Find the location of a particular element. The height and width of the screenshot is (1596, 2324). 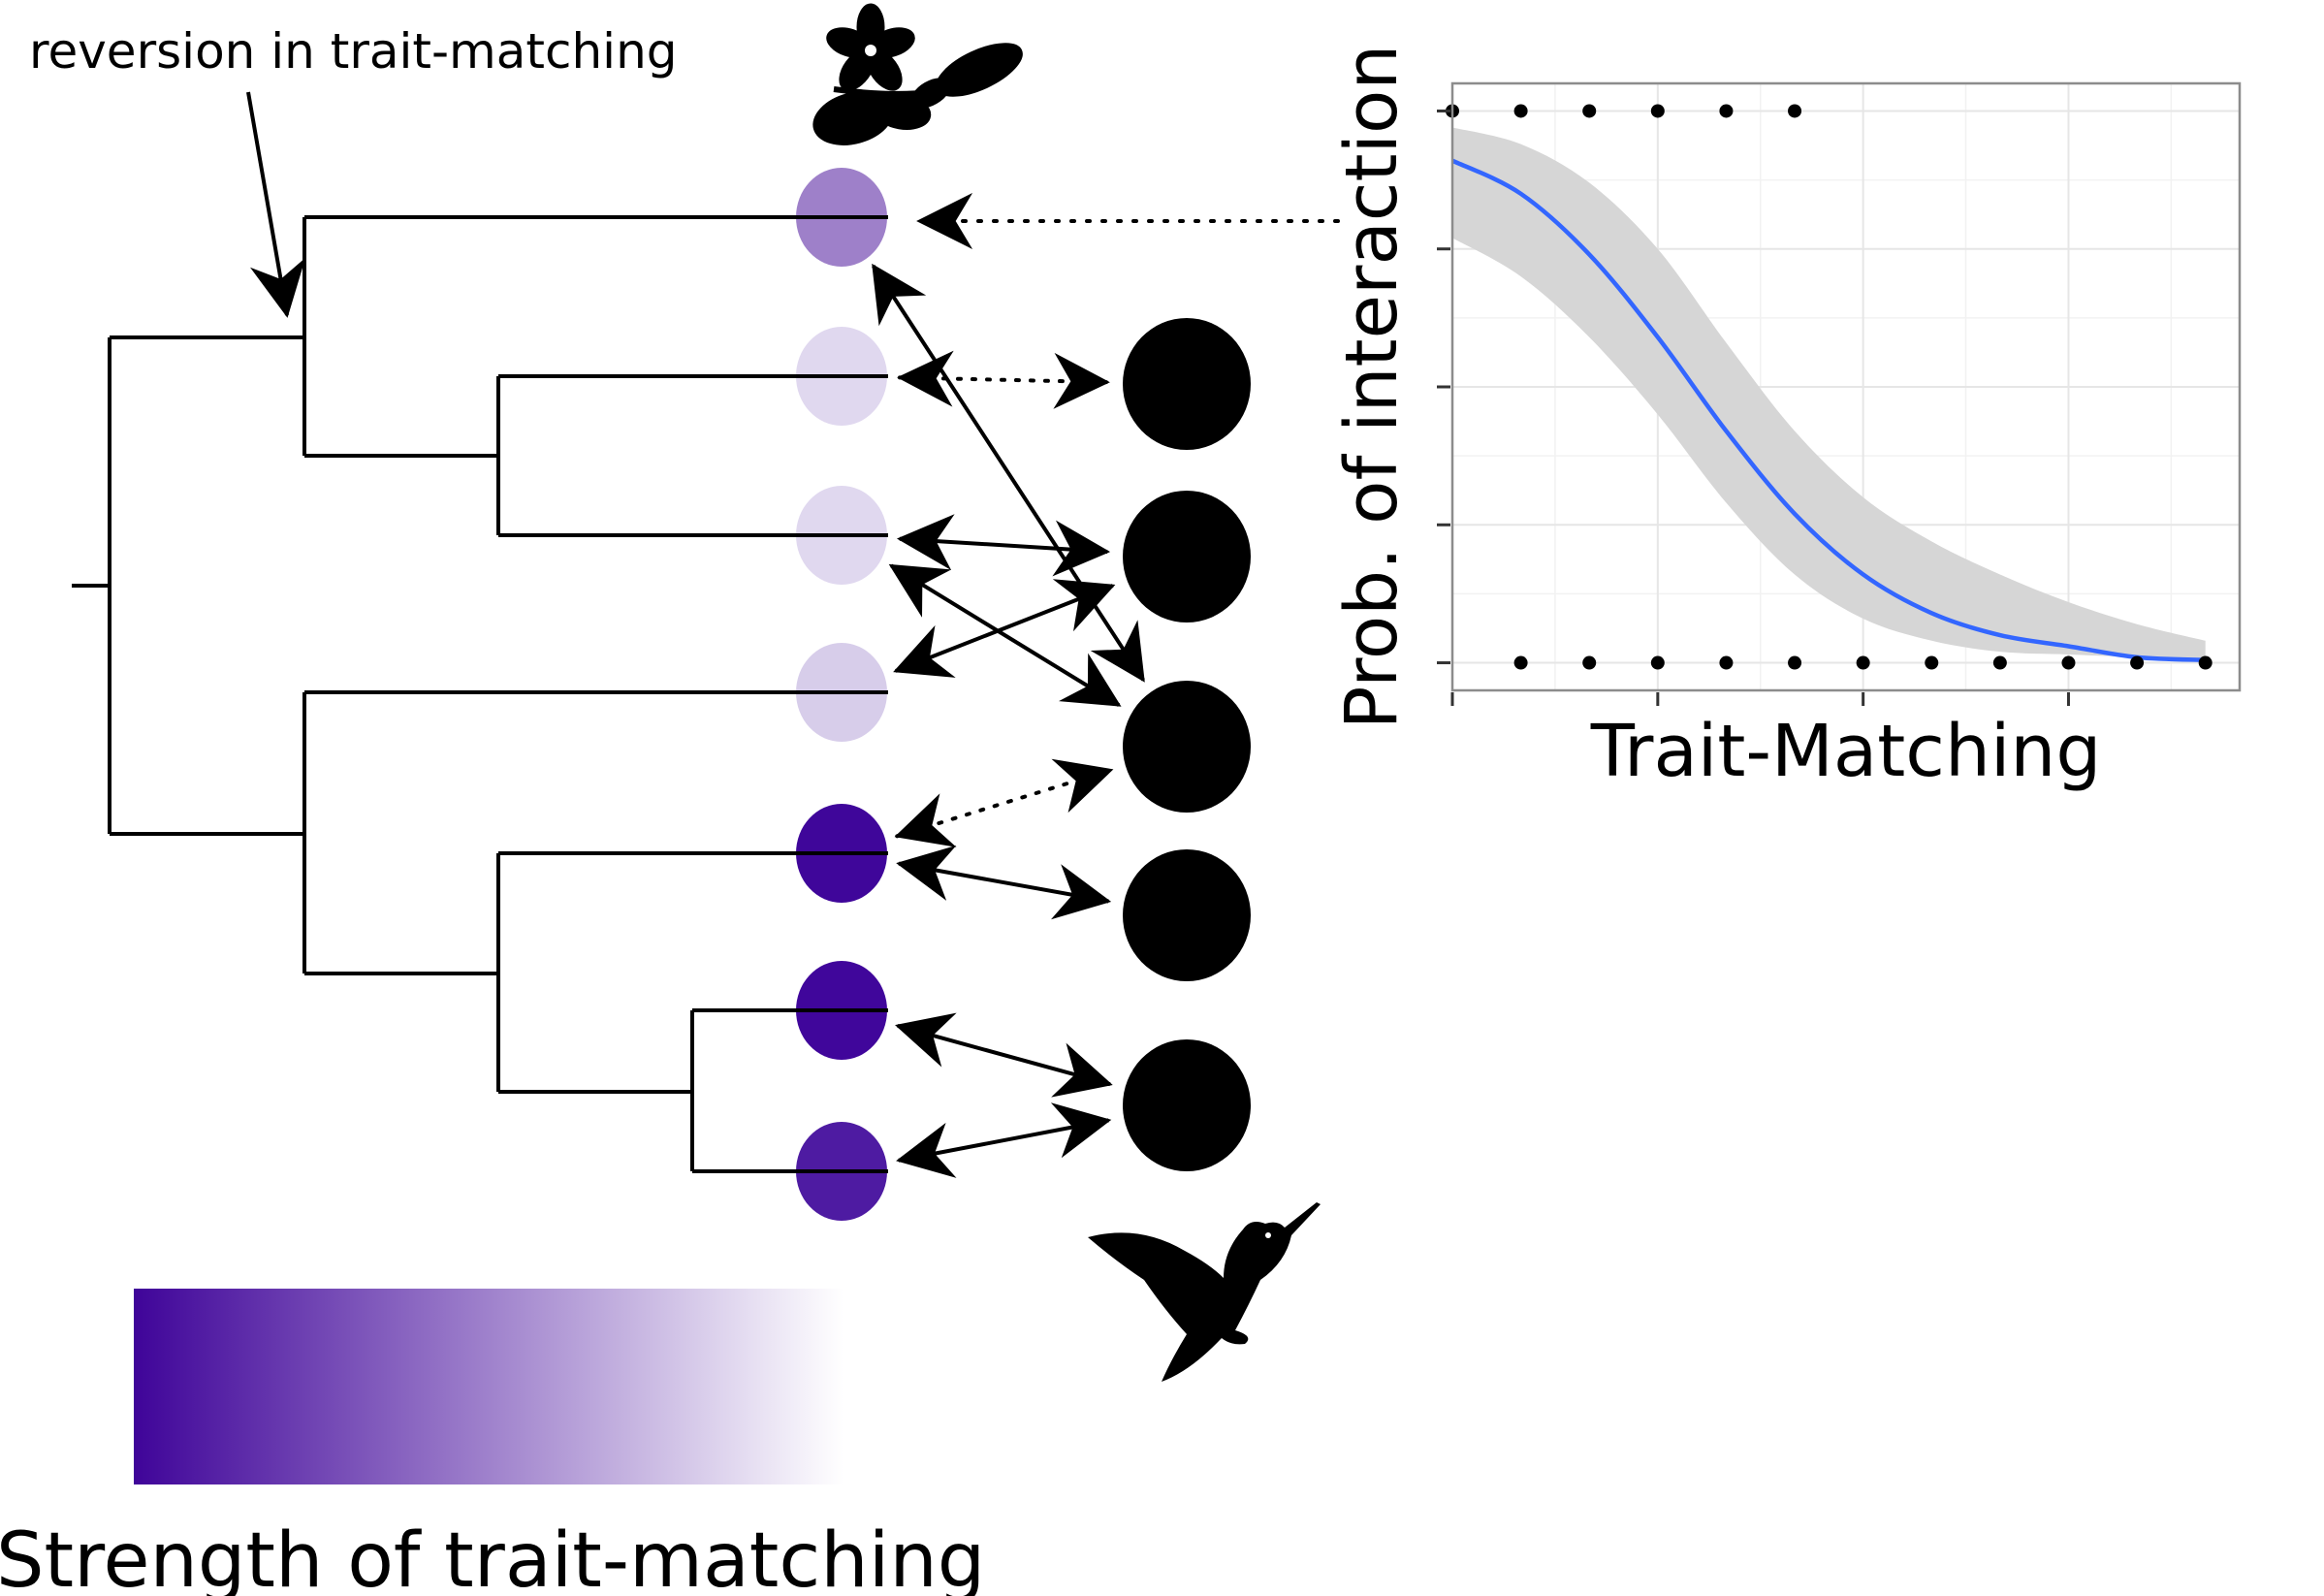

fitted-curve-line is located at coordinates (1829, 410).